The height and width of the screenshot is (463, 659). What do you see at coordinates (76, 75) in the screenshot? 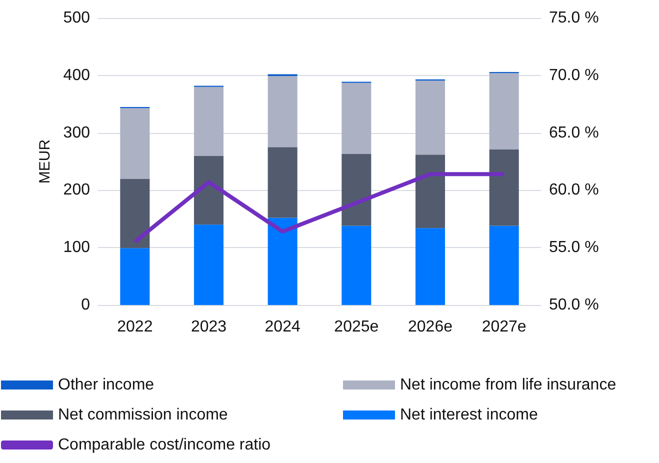
I see `y-tick-label: 400` at bounding box center [76, 75].